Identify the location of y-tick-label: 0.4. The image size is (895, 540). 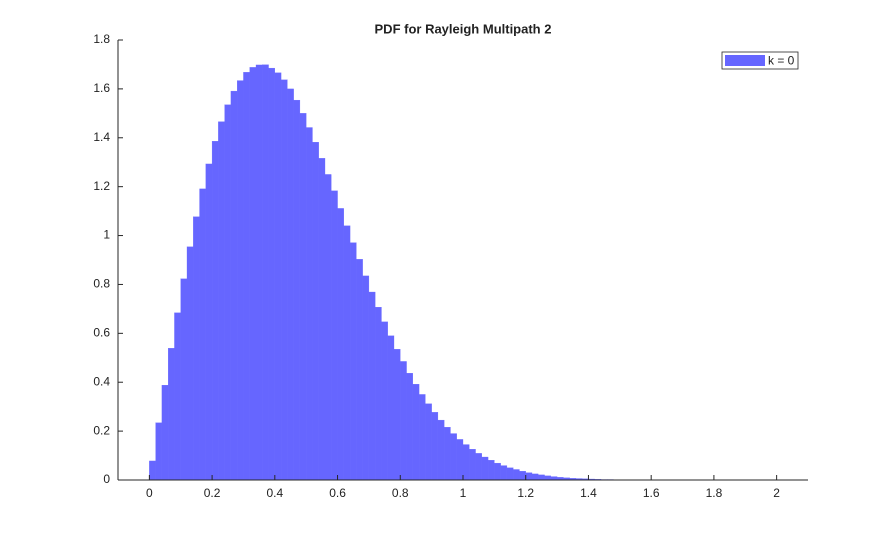
(101, 381).